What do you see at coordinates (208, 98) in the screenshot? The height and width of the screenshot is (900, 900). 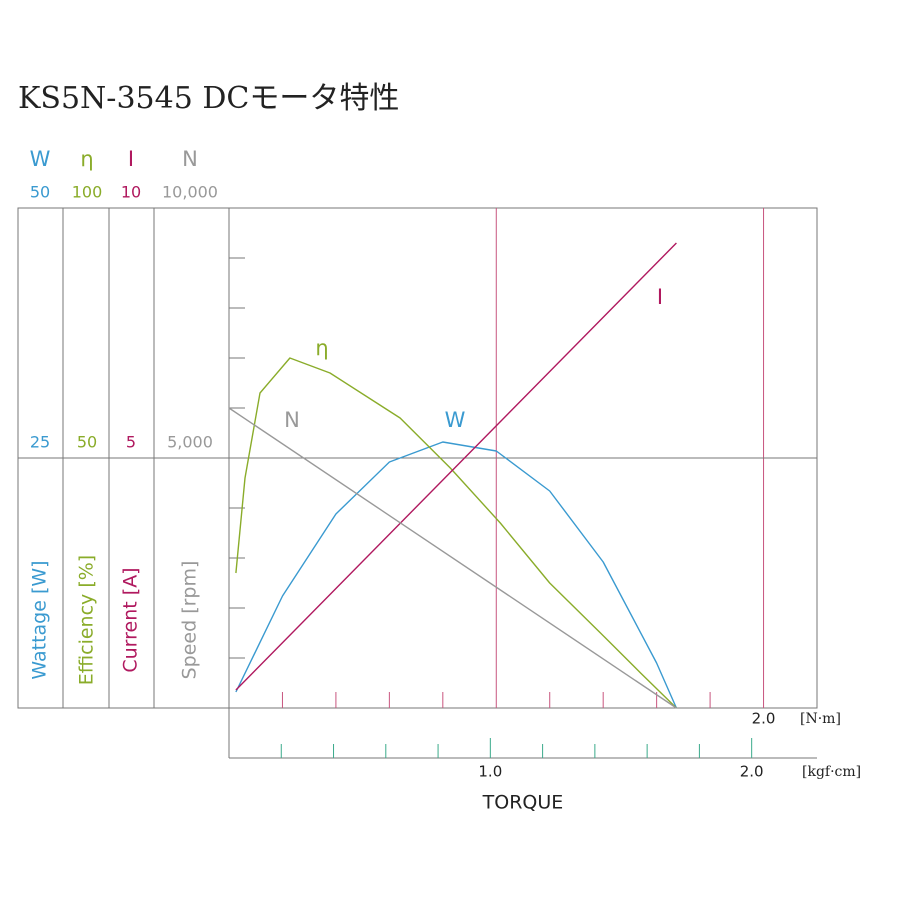 I see `chart-title: KS5N-3545 DCモータ特性` at bounding box center [208, 98].